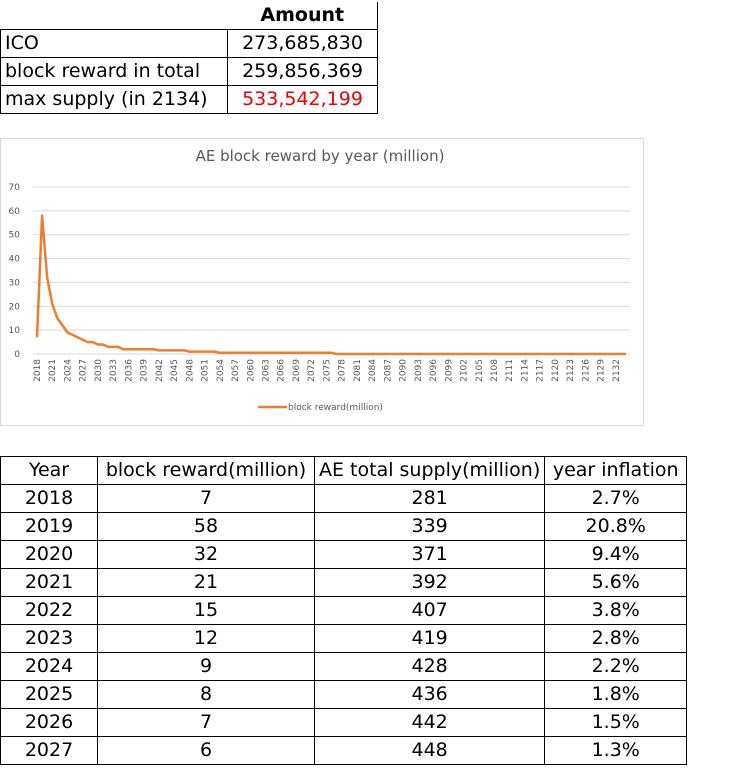 Image resolution: width=738 pixels, height=774 pixels. What do you see at coordinates (388, 370) in the screenshot?
I see `x-tick-label: 2087` at bounding box center [388, 370].